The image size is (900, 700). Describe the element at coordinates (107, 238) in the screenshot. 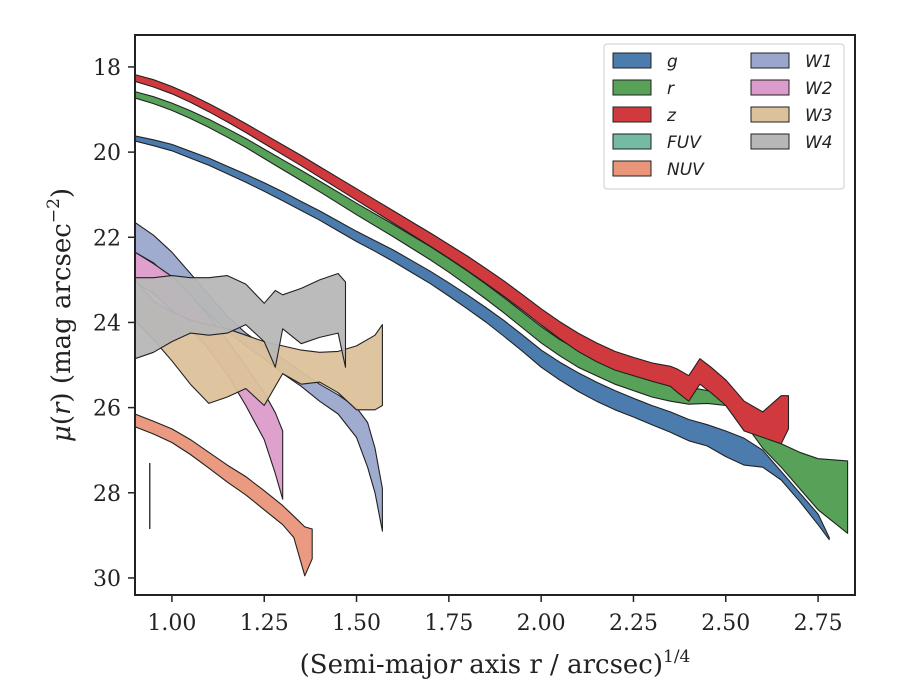

I see `y-tick-label: 22` at that location.